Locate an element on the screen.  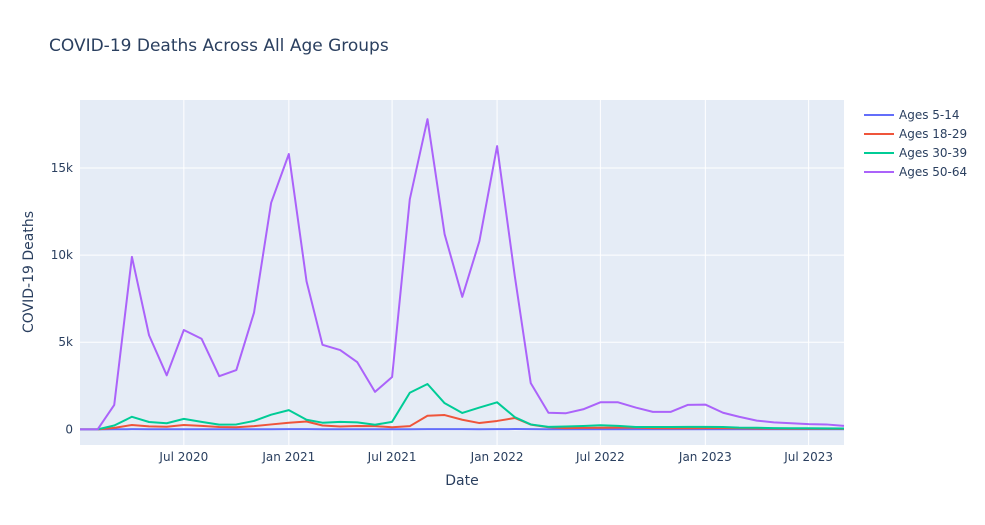
legend-item: Ages 5-14 is located at coordinates (912, 115).